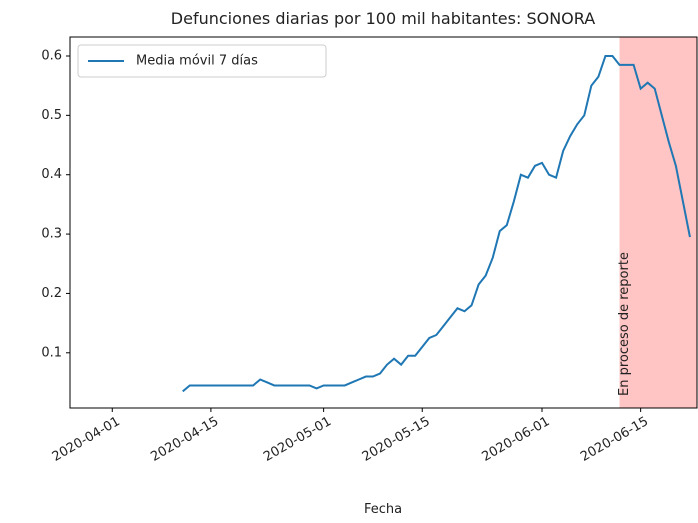 The image size is (698, 523). What do you see at coordinates (624, 324) in the screenshot?
I see `span-label: En proceso de reporte` at bounding box center [624, 324].